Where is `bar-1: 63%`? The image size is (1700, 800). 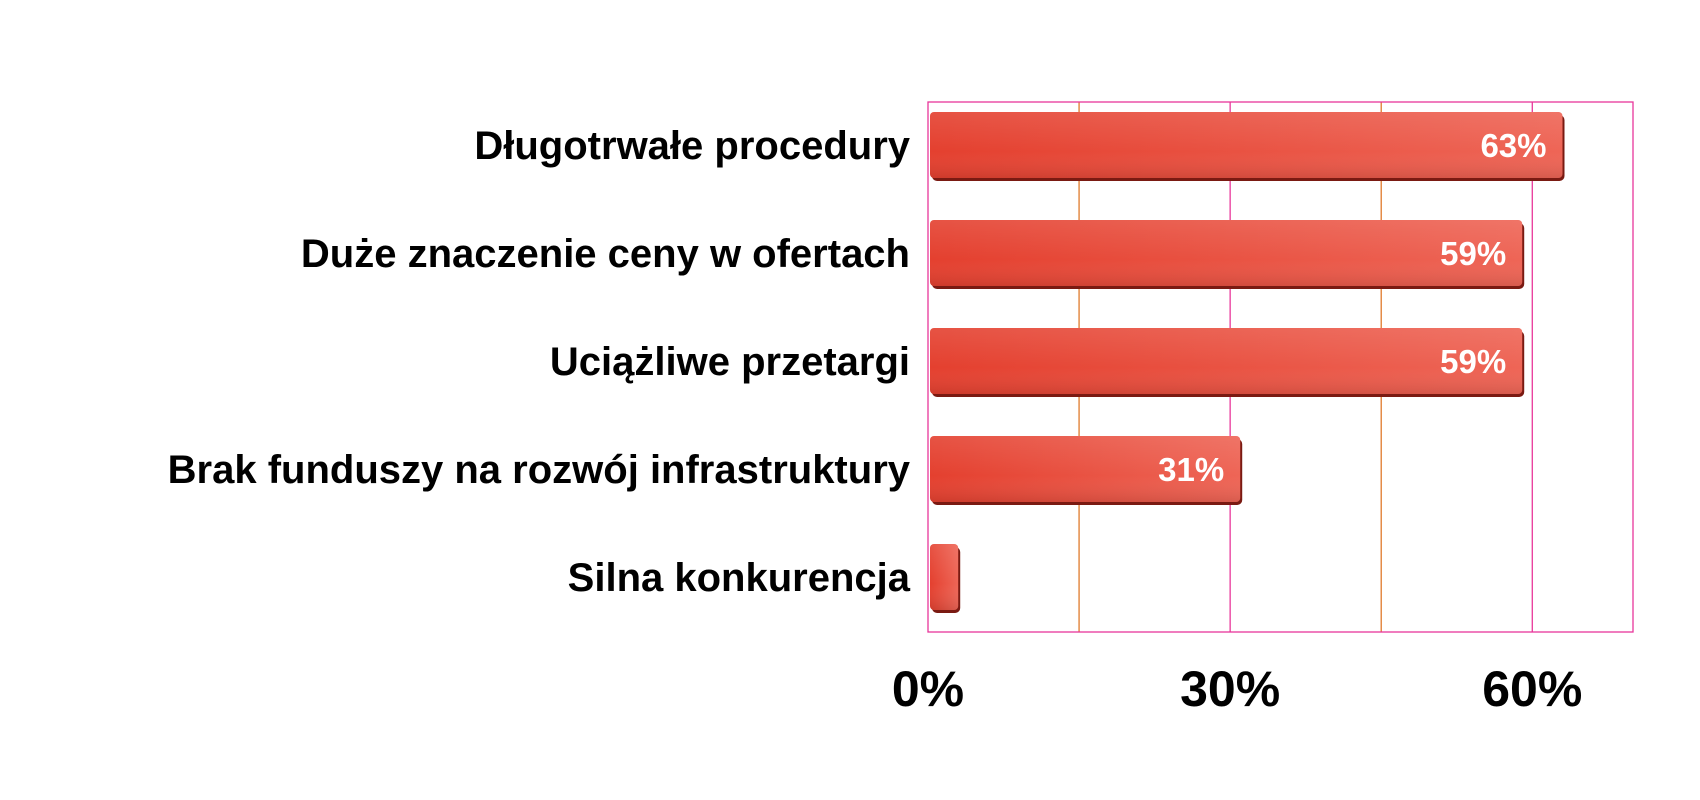 bar-1: 63% is located at coordinates (1247, 146).